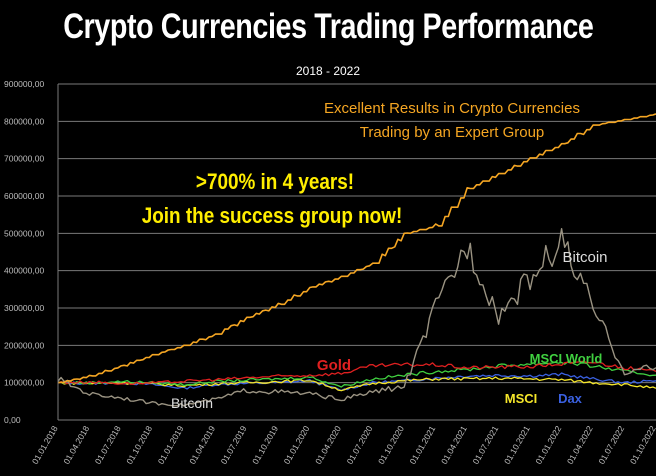 This screenshot has height=476, width=656. I want to click on series-line-msci-world, so click(356, 374).